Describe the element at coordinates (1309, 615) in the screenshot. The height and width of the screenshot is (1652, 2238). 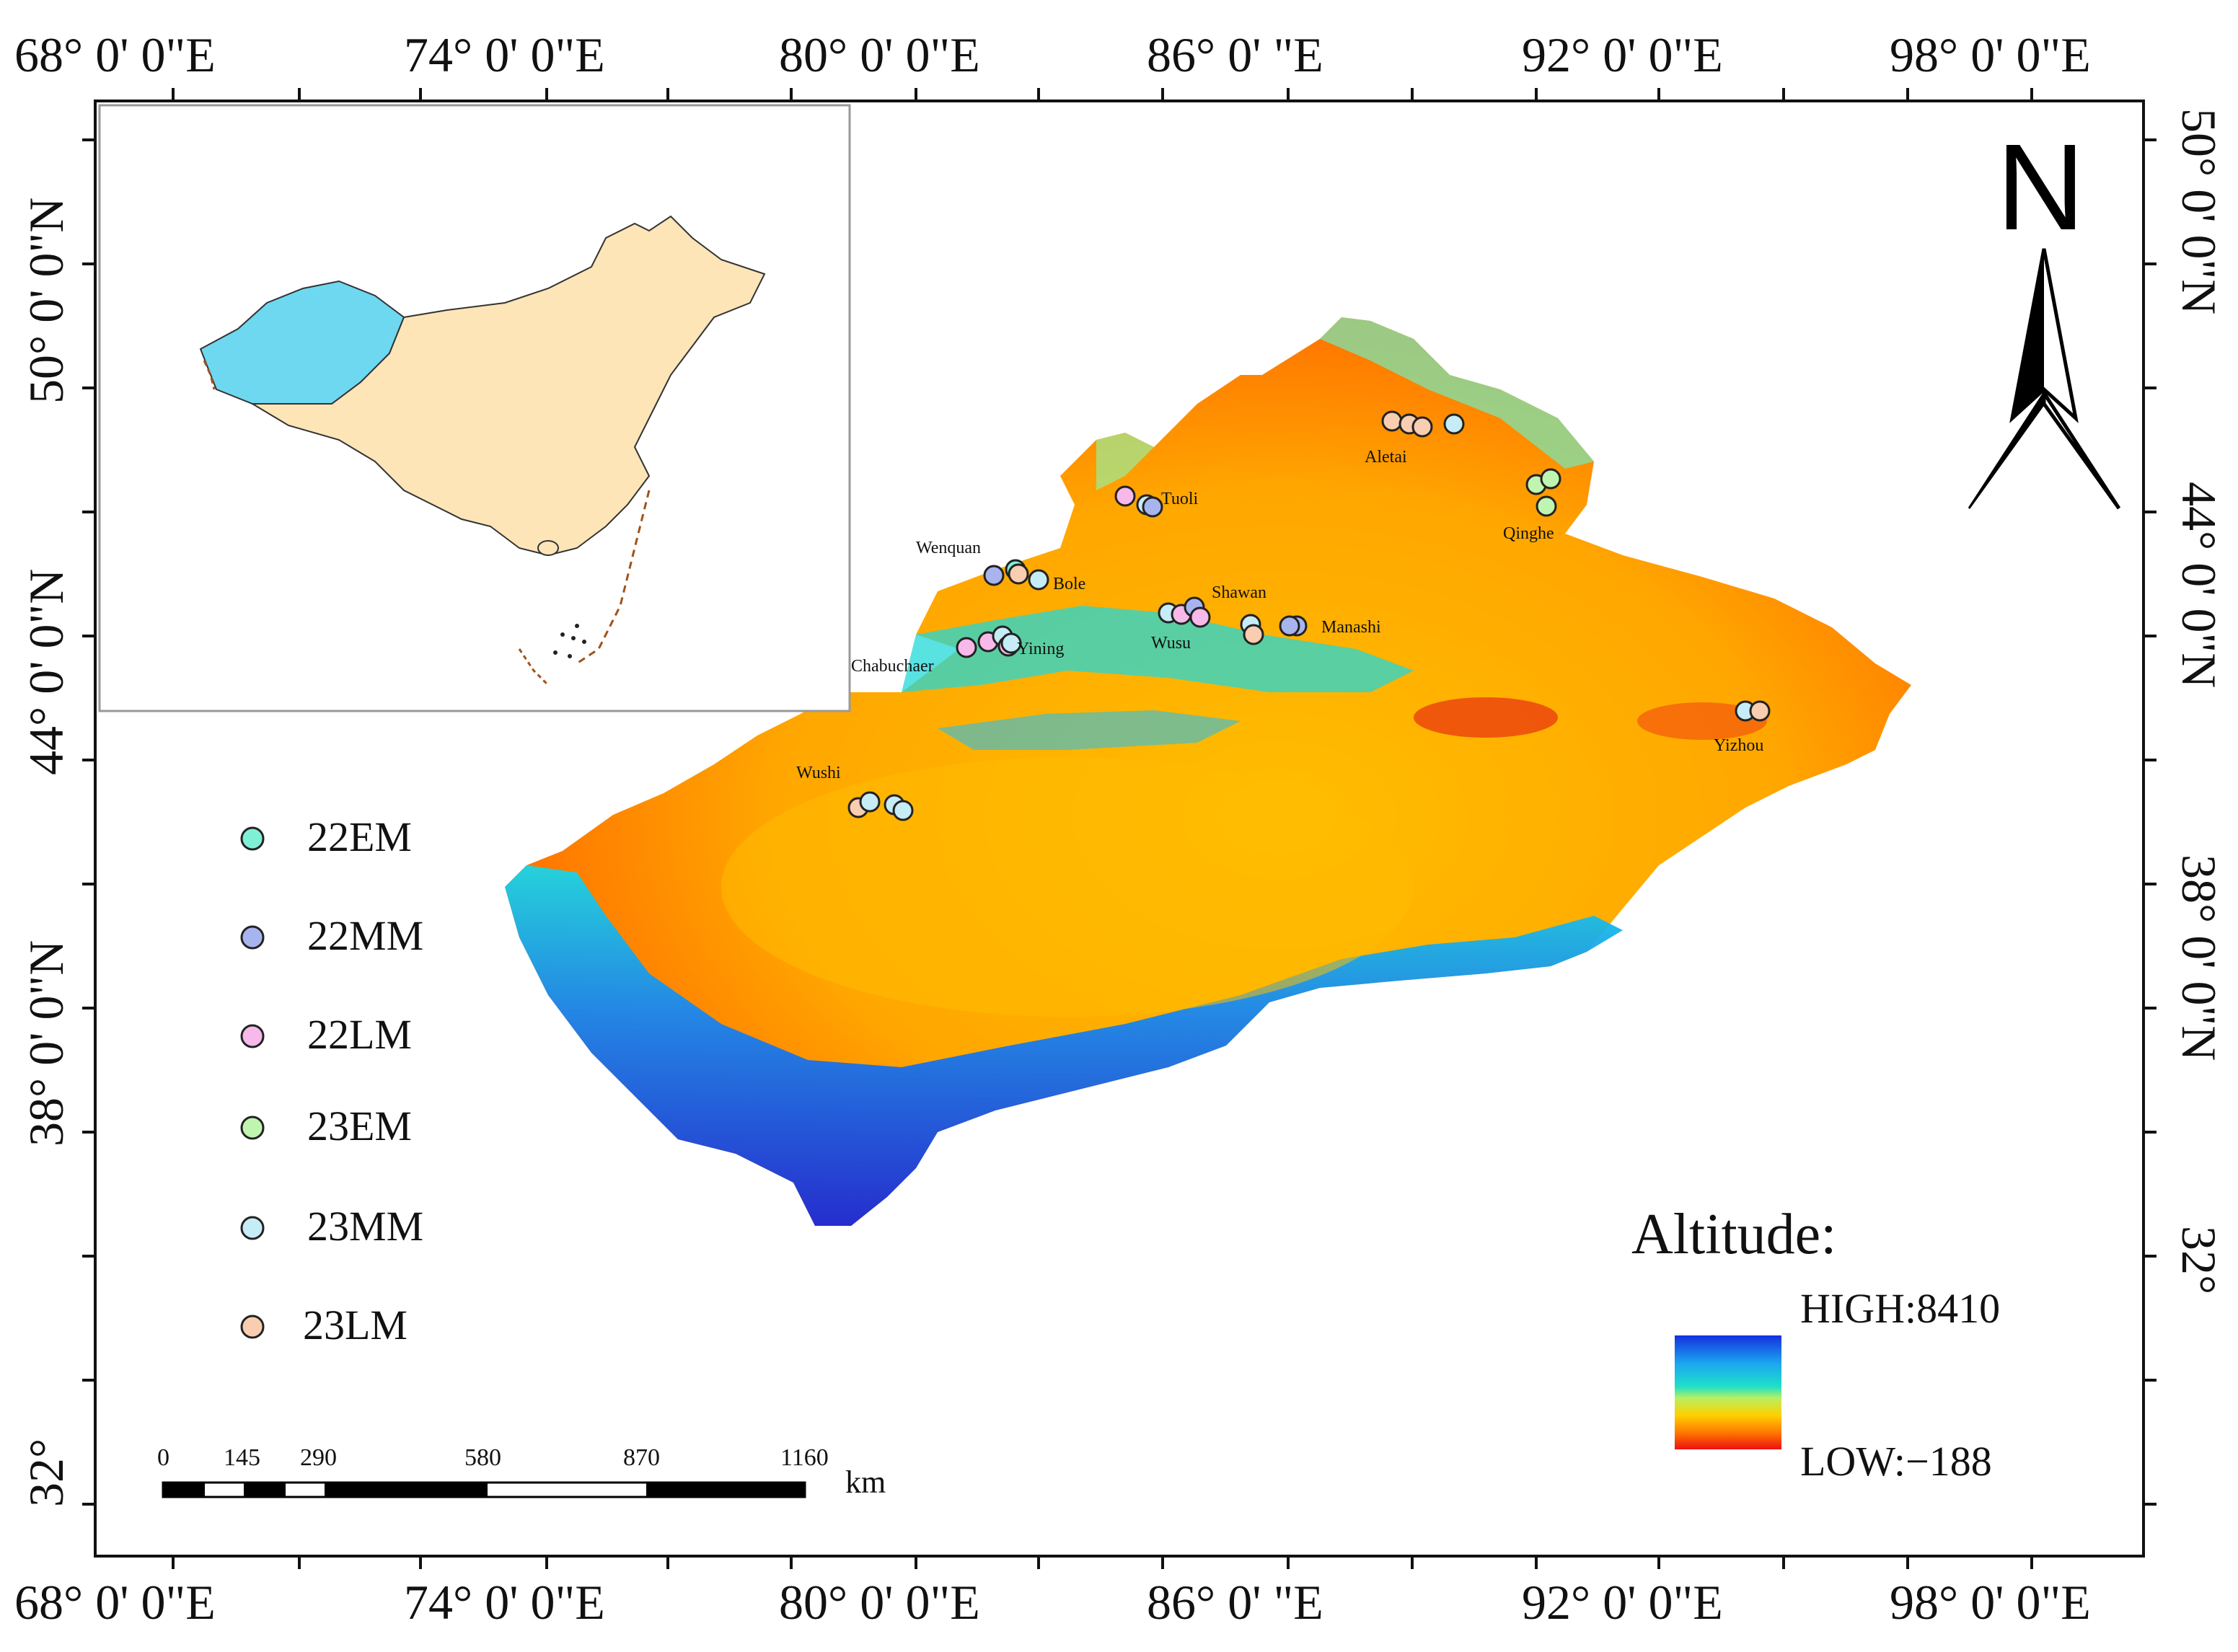
I see `sampling-sites` at that location.